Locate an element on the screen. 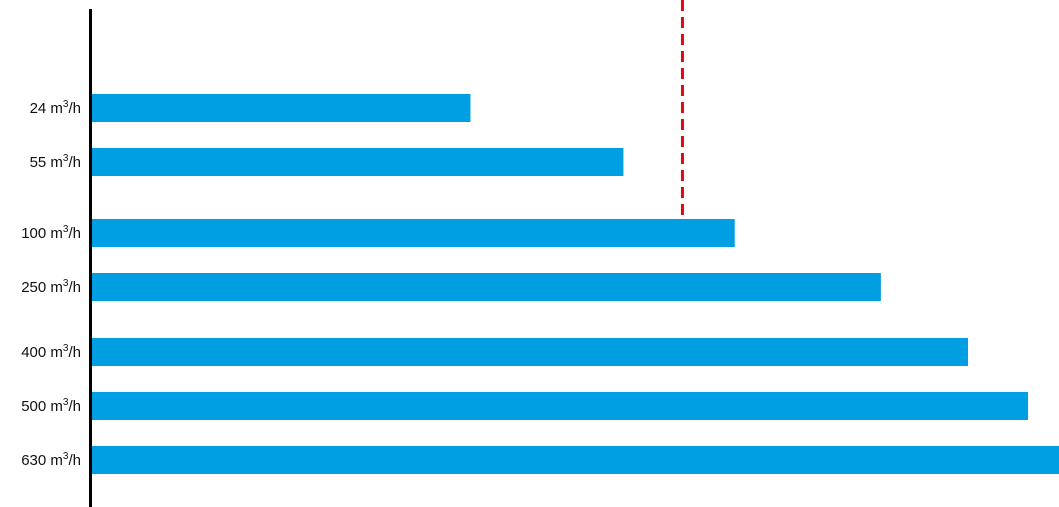 The image size is (1059, 507). category-label-500: 500 m3/h is located at coordinates (51, 406).